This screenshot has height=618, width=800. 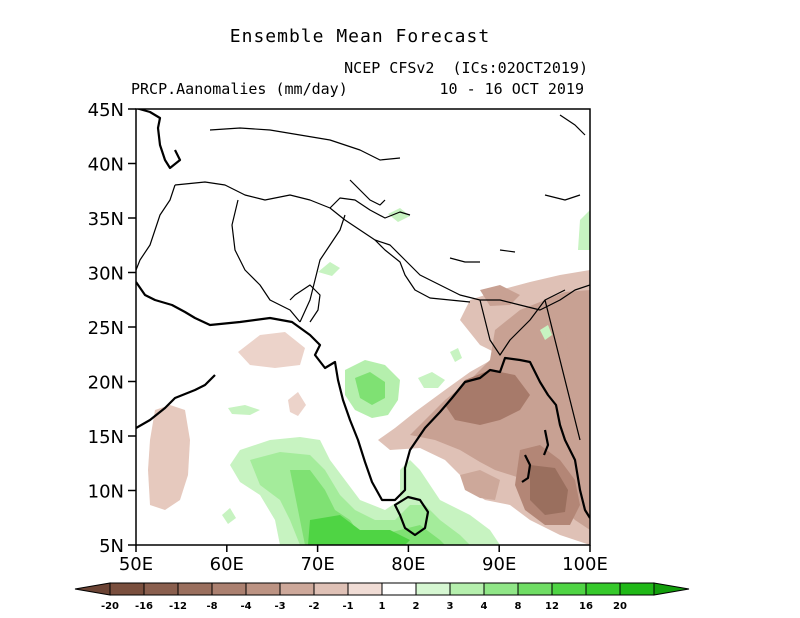 I want to click on colorbar-label: -16, so click(x=144, y=606).